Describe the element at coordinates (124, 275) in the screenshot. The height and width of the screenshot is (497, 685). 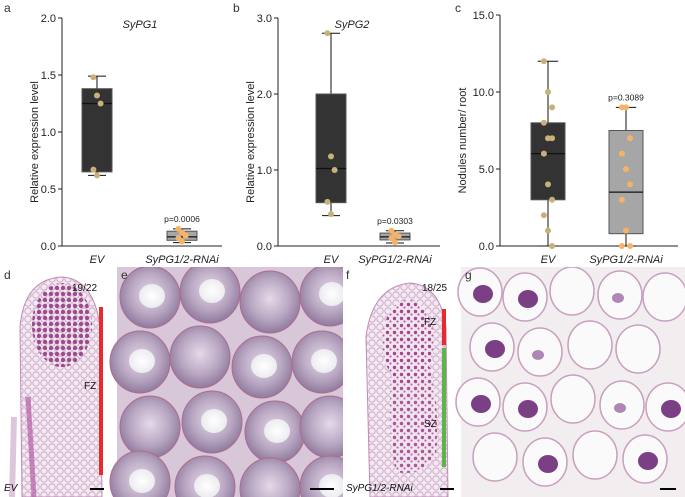
I see `panel-letter-e: e` at that location.